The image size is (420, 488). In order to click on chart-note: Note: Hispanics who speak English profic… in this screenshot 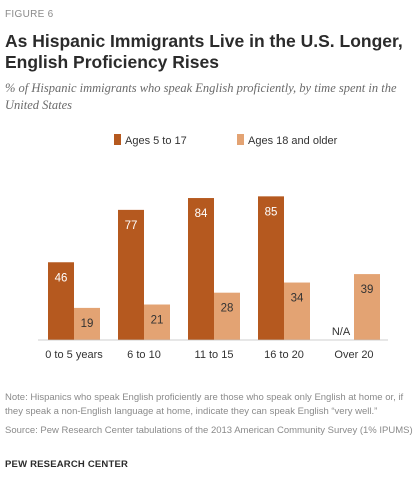, I will do `click(204, 404)`.